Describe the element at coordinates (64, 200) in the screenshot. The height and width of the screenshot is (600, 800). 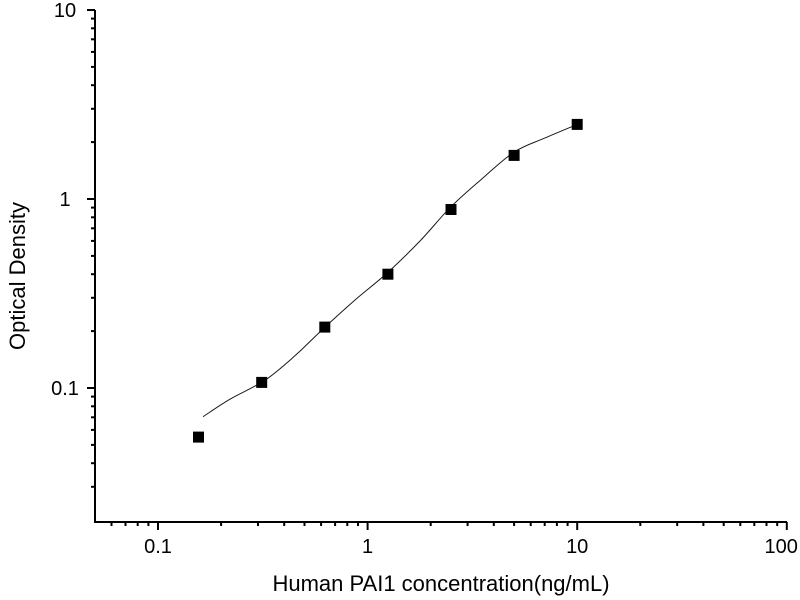
I see `y-tick-label: 1` at that location.